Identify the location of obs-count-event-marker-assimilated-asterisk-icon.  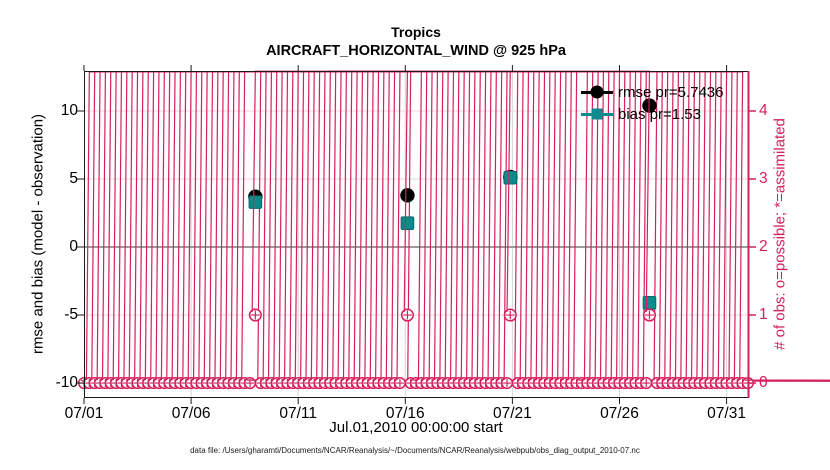
(289, 195).